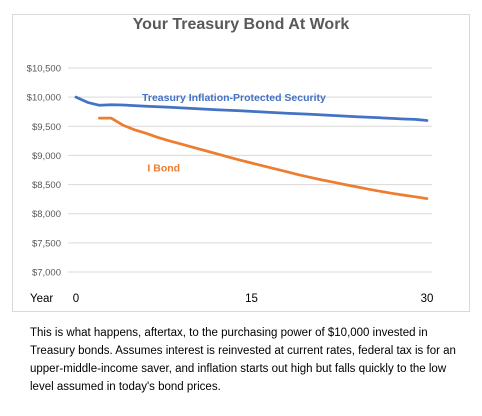 The height and width of the screenshot is (416, 482). I want to click on y-tick-label: $7,500, so click(46, 243).